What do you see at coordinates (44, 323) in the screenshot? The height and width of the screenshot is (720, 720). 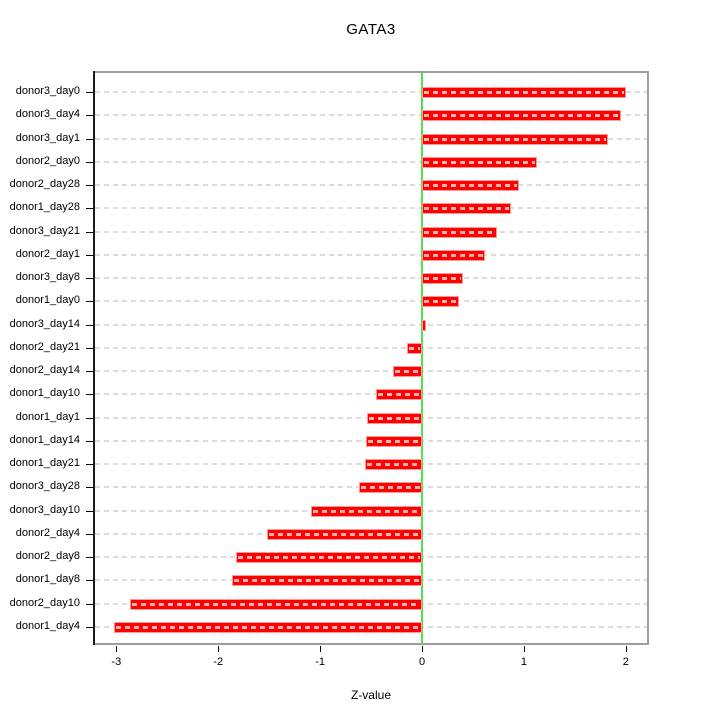 I see `y-axis-label: donor3_day14` at bounding box center [44, 323].